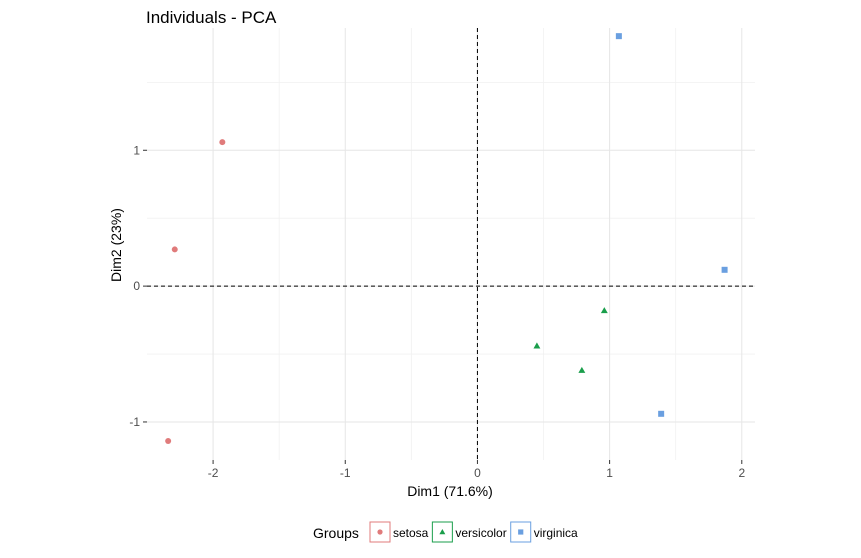 This screenshot has height=558, width=861. Describe the element at coordinates (345, 473) in the screenshot. I see `x-tick-label: -1` at that location.